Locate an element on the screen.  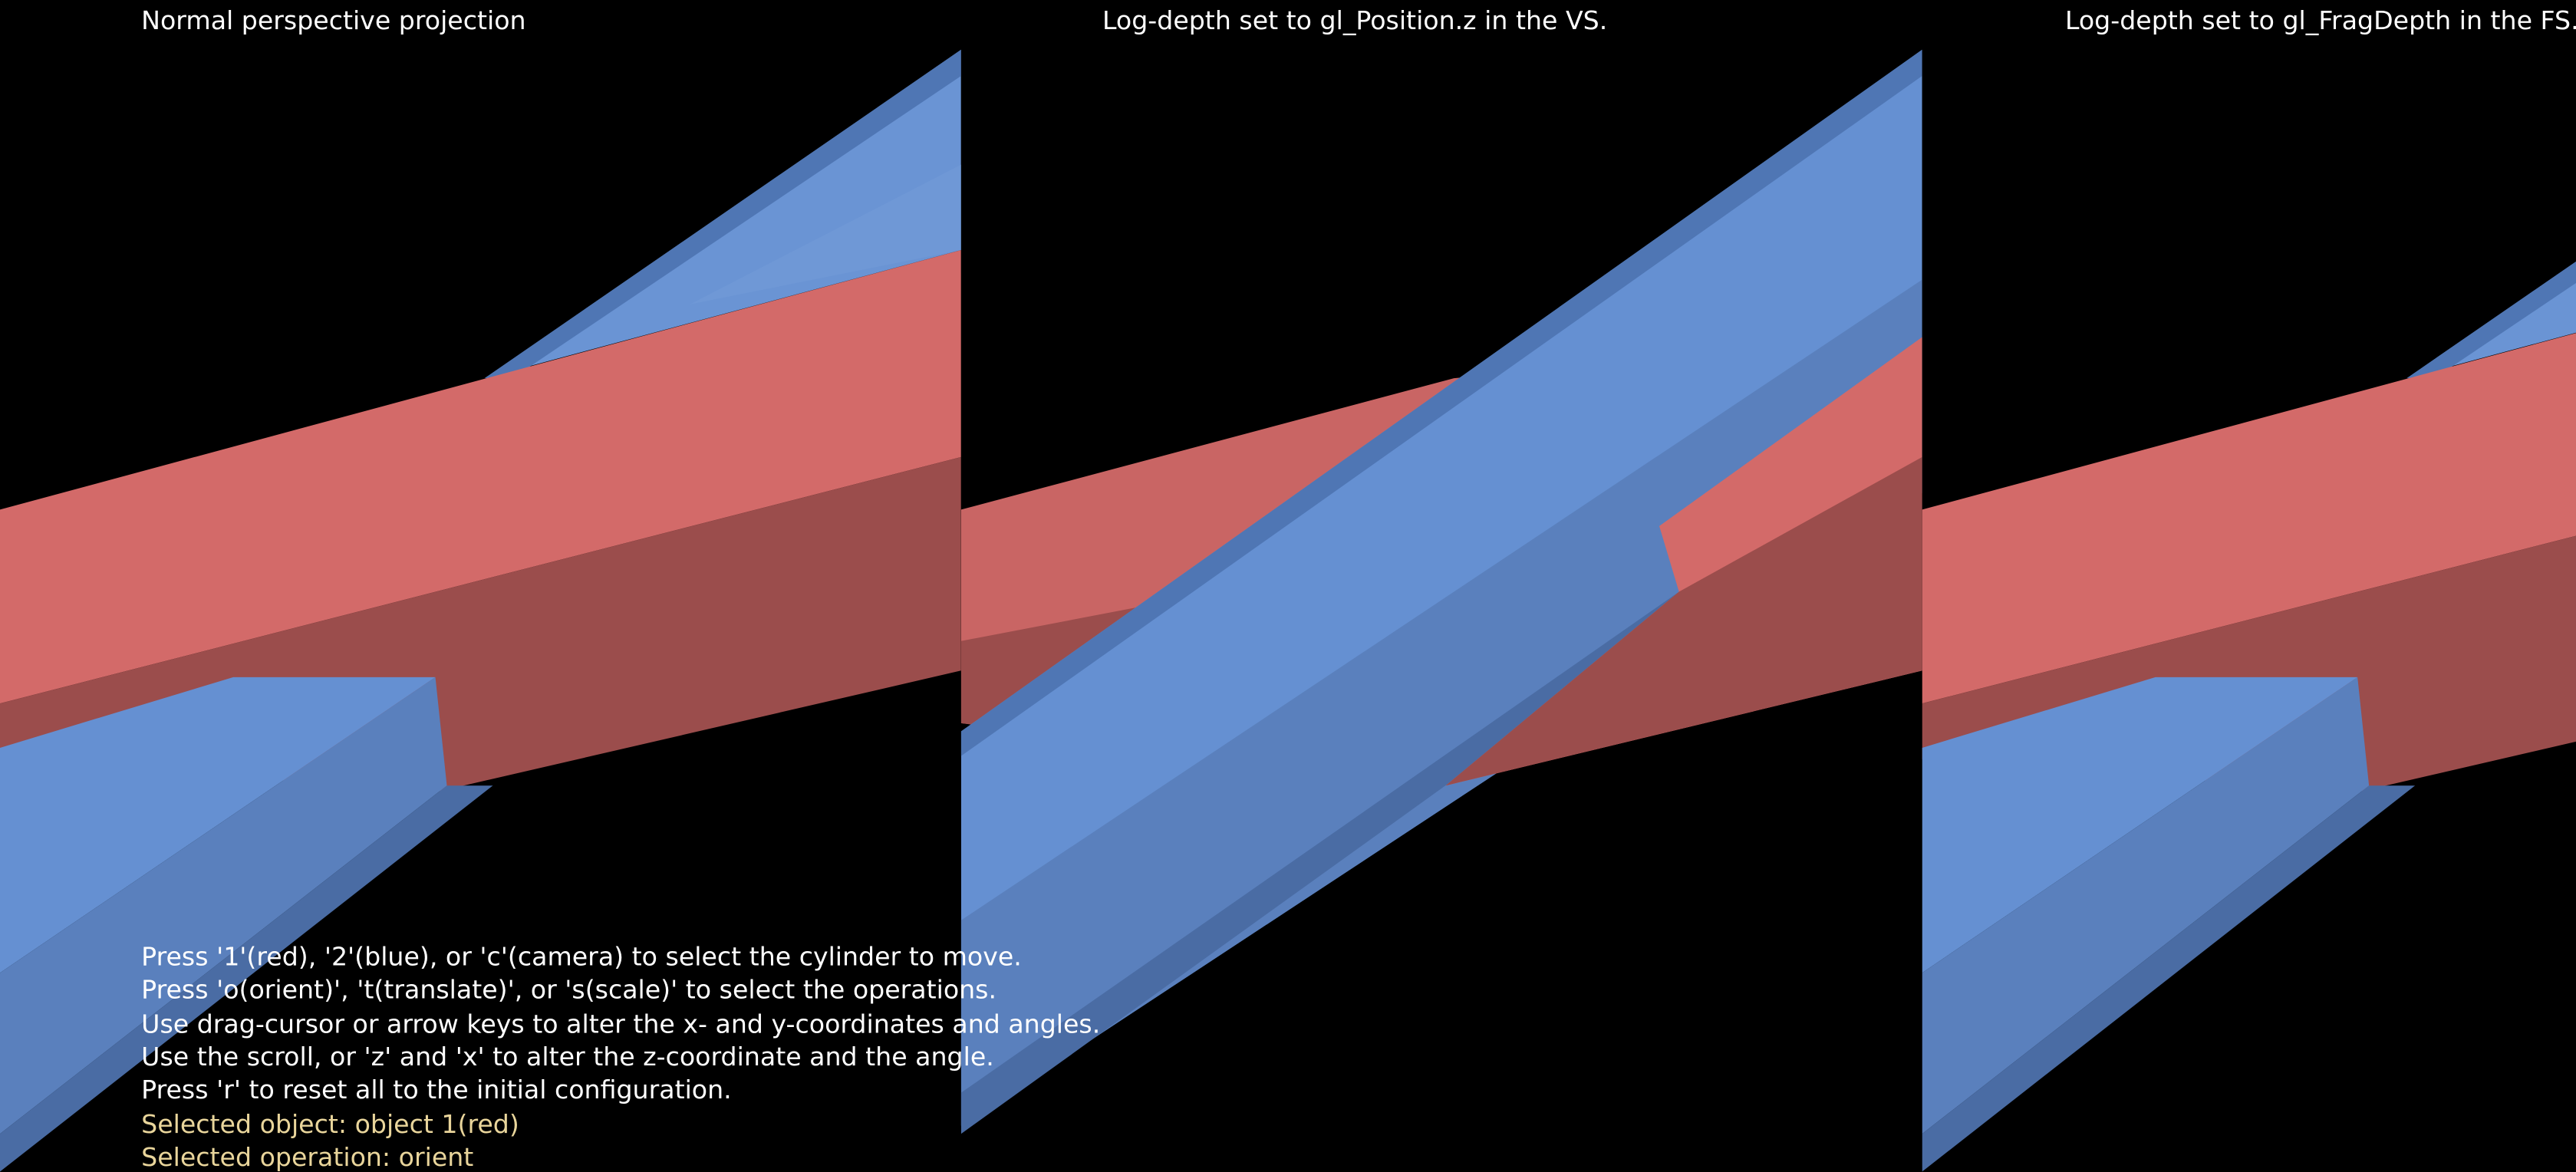
status-operation: Selected operation: orient is located at coordinates (307, 1157).